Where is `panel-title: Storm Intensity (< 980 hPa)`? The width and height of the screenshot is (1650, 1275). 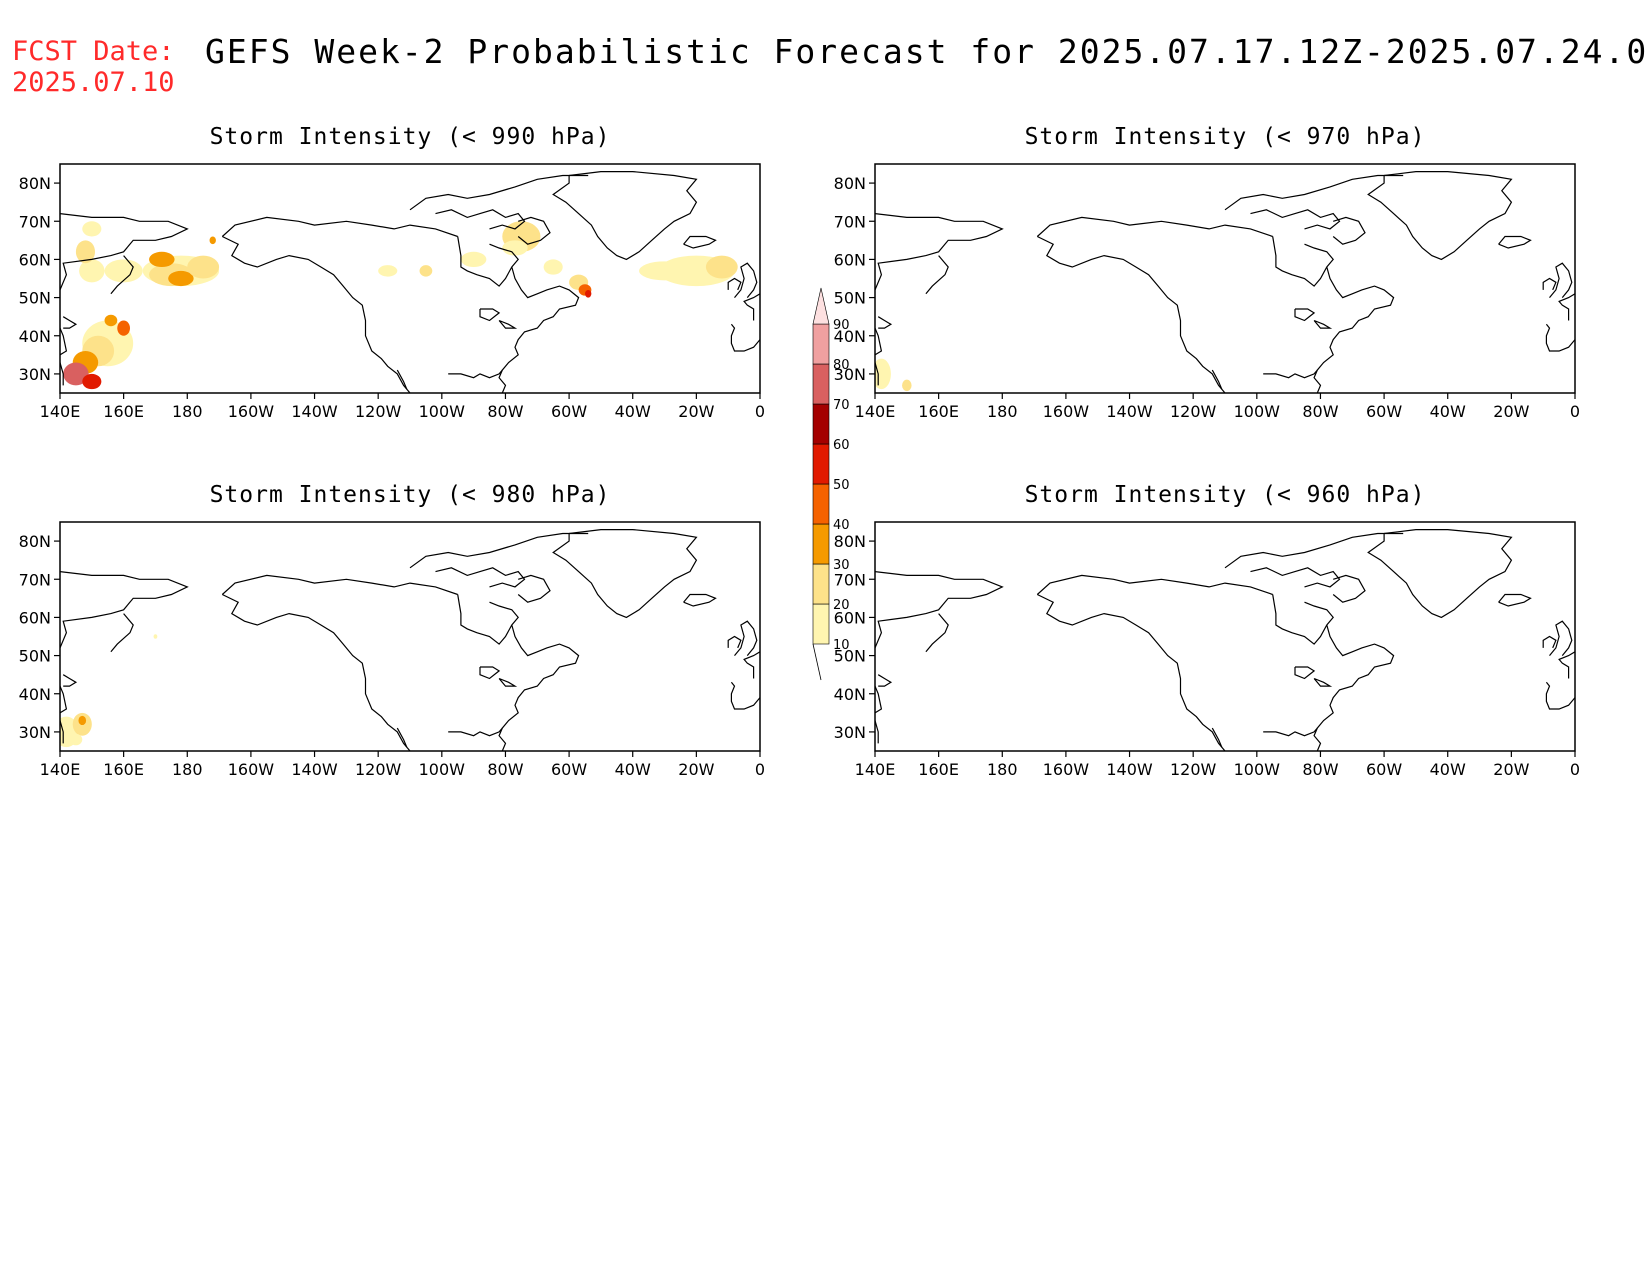 panel-title: Storm Intensity (< 980 hPa) is located at coordinates (410, 495).